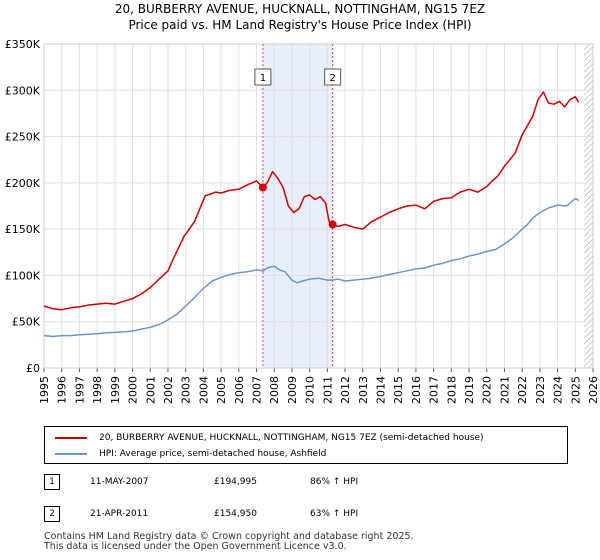 Image resolution: width=600 pixels, height=560 pixels. What do you see at coordinates (345, 390) in the screenshot?
I see `x-tick-label: 2012` at bounding box center [345, 390].